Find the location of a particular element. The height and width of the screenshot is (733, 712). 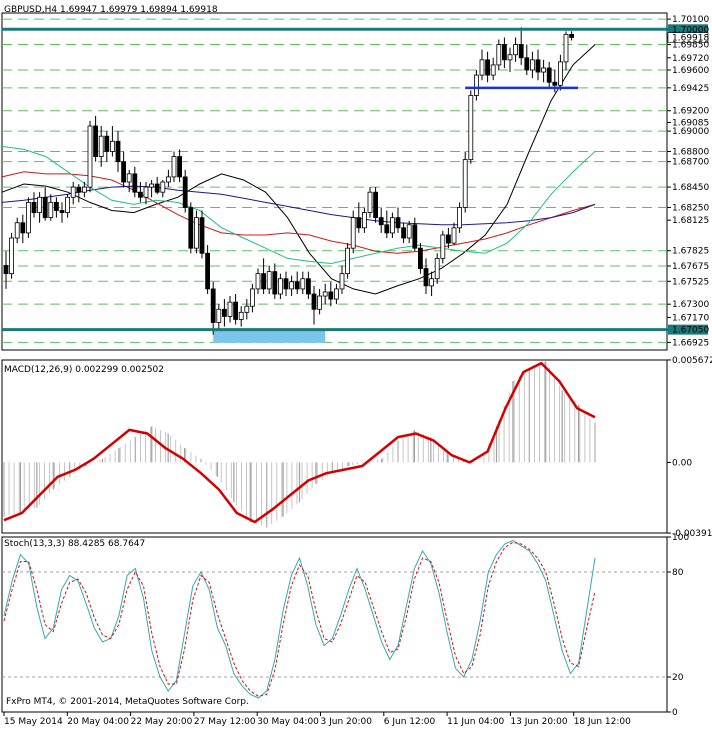

price-label-9: 1.69000 is located at coordinates (690, 132).